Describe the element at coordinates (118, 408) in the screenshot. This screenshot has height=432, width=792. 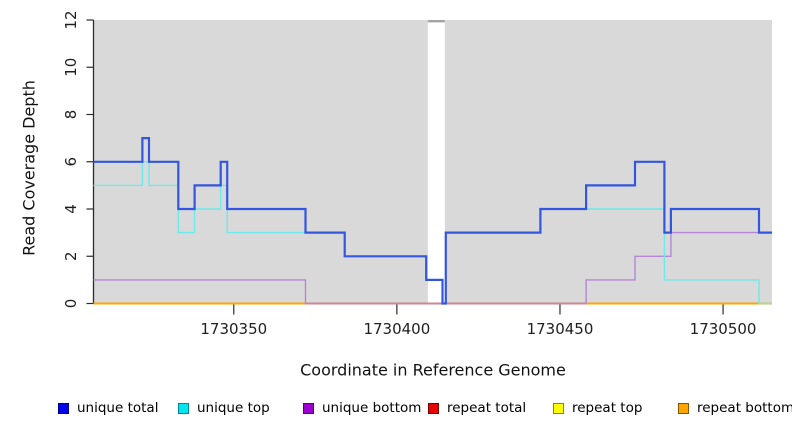
I see `legend-label-unique-total: unique total` at that location.